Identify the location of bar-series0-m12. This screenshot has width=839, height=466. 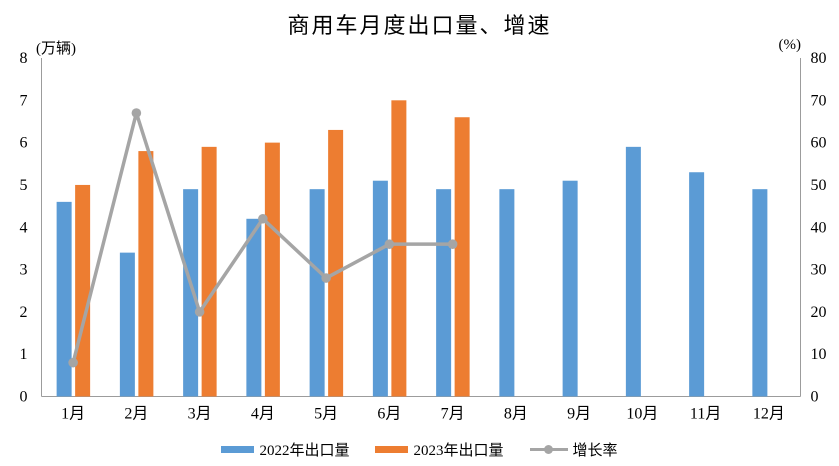
(760, 293).